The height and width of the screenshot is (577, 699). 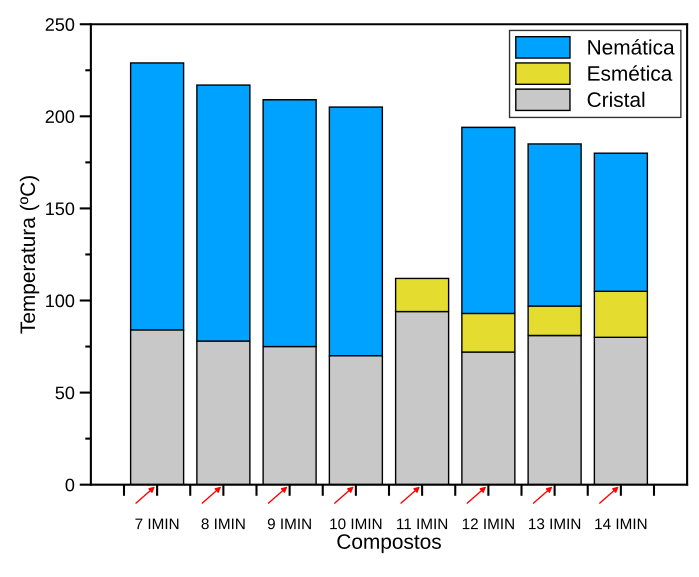 I want to click on legend-label: Esmética, so click(x=630, y=73).